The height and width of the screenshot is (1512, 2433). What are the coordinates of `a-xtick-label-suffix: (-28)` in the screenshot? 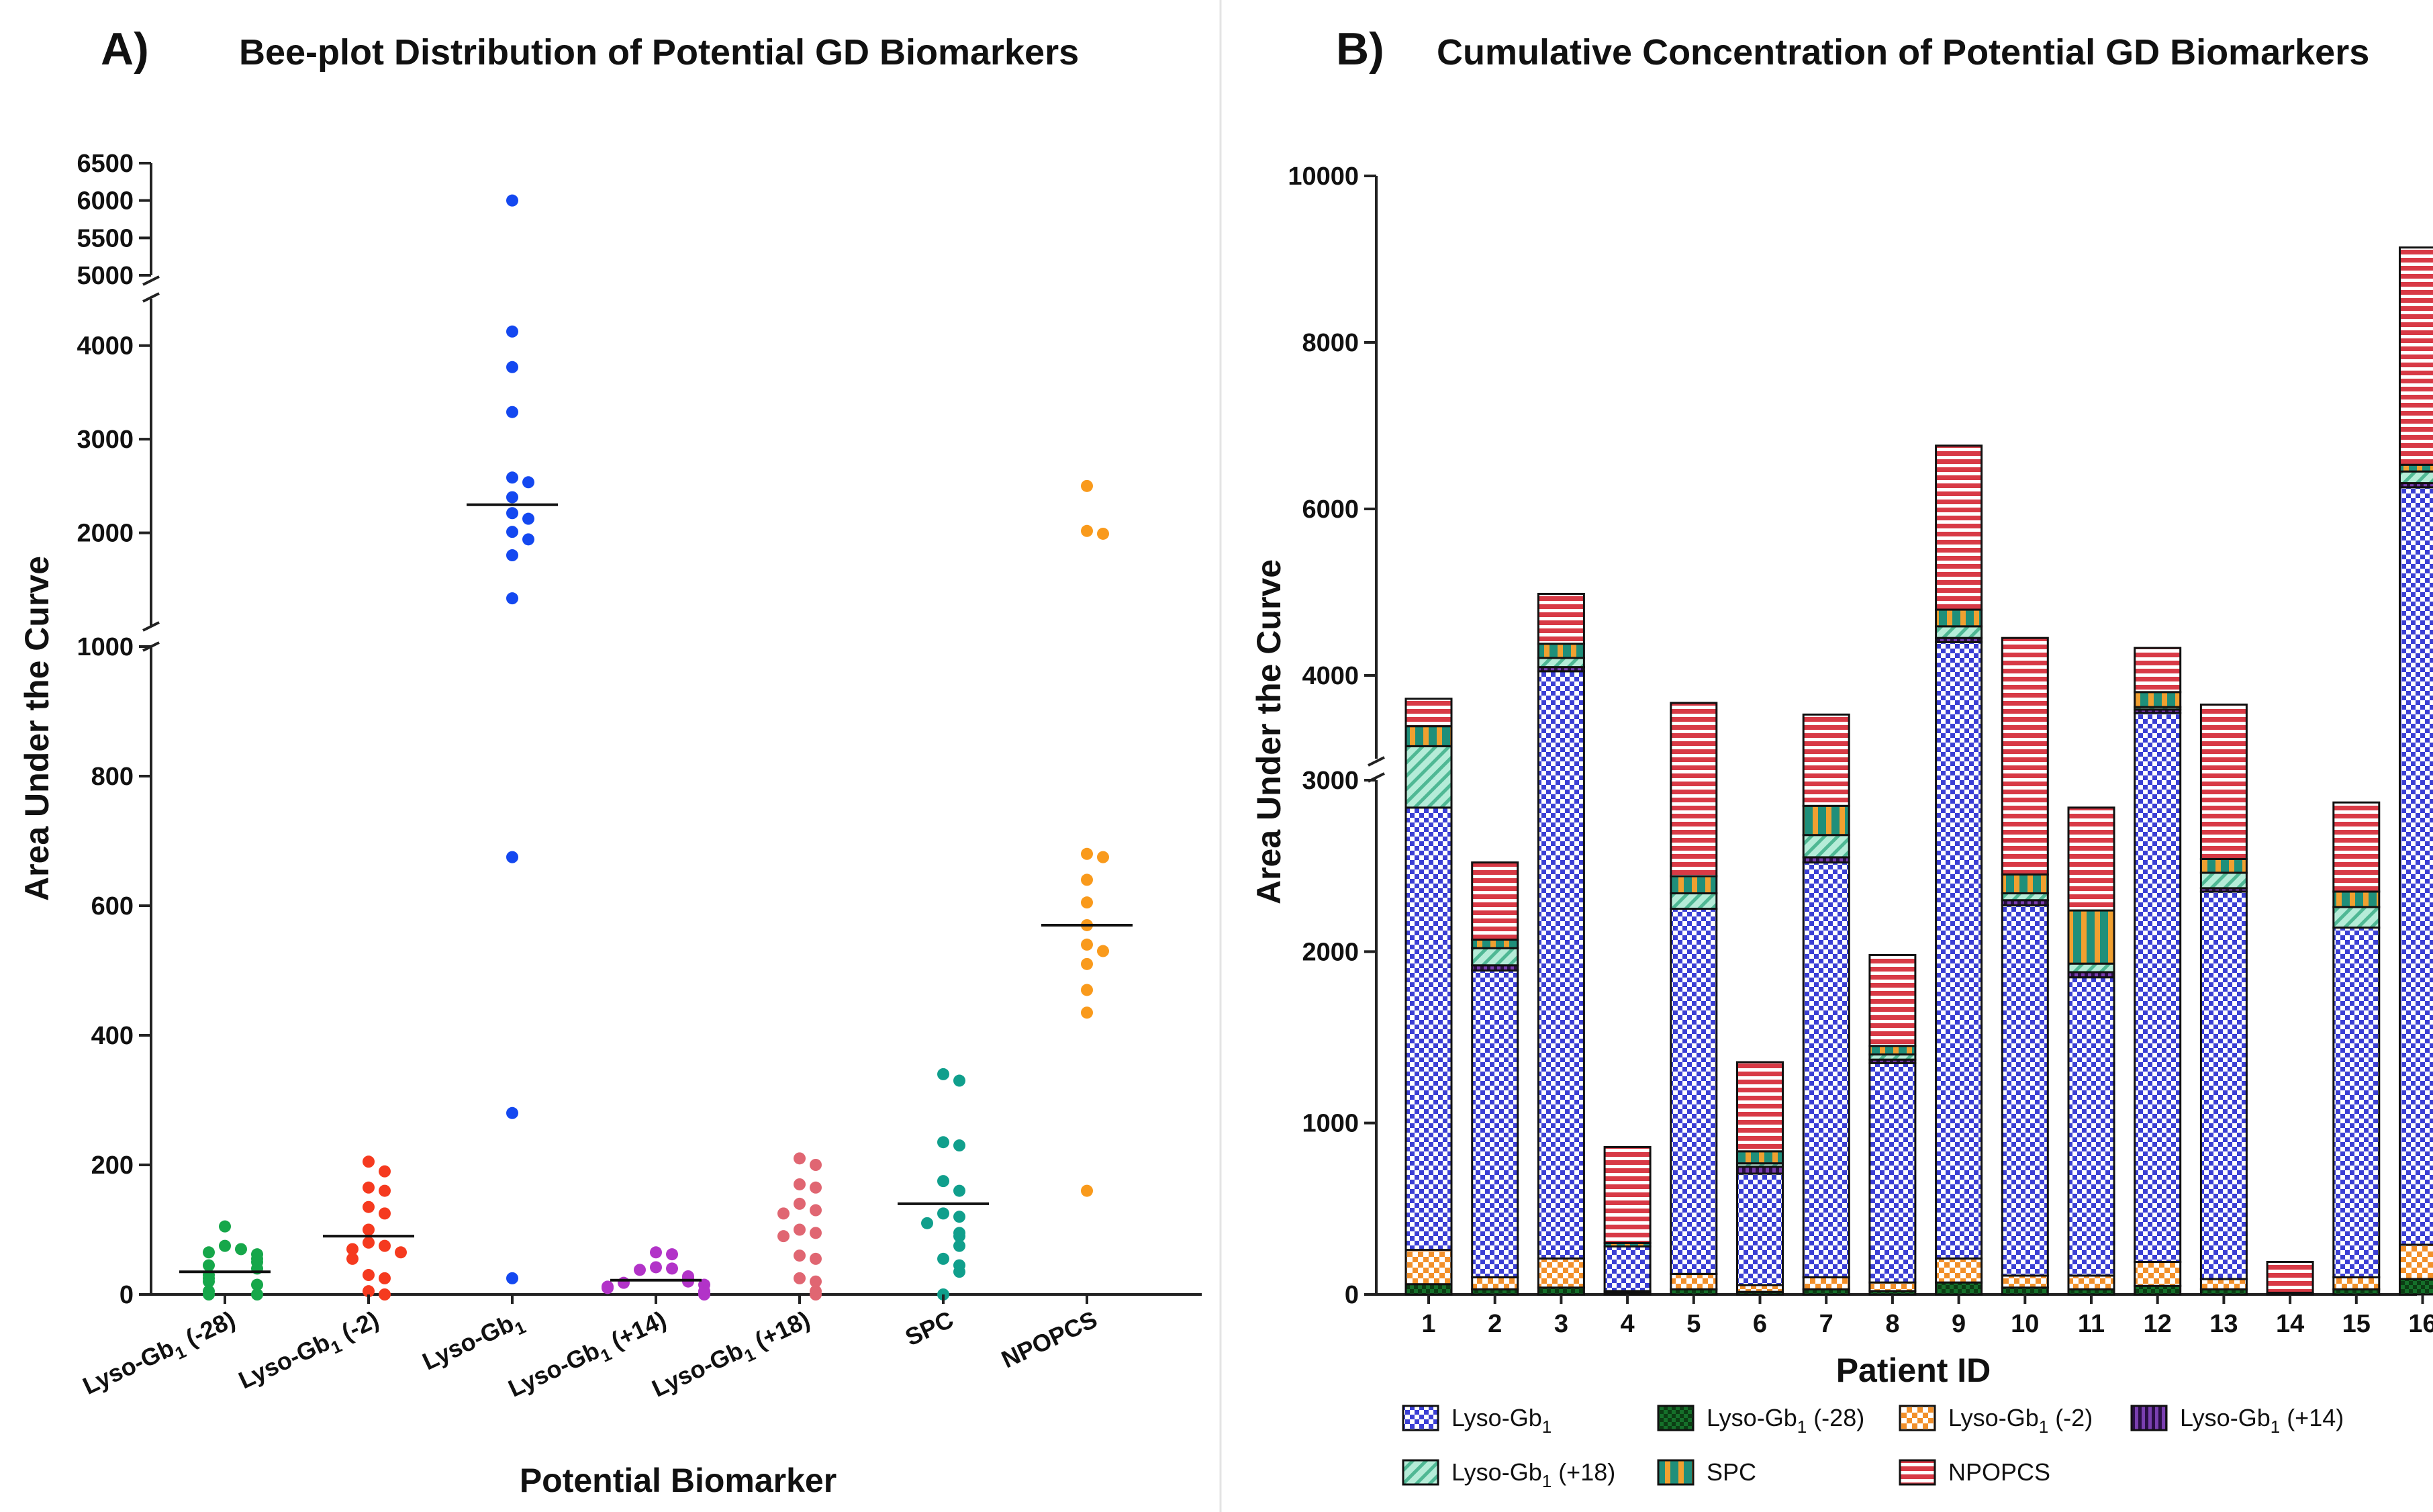 It's located at (207, 1330).